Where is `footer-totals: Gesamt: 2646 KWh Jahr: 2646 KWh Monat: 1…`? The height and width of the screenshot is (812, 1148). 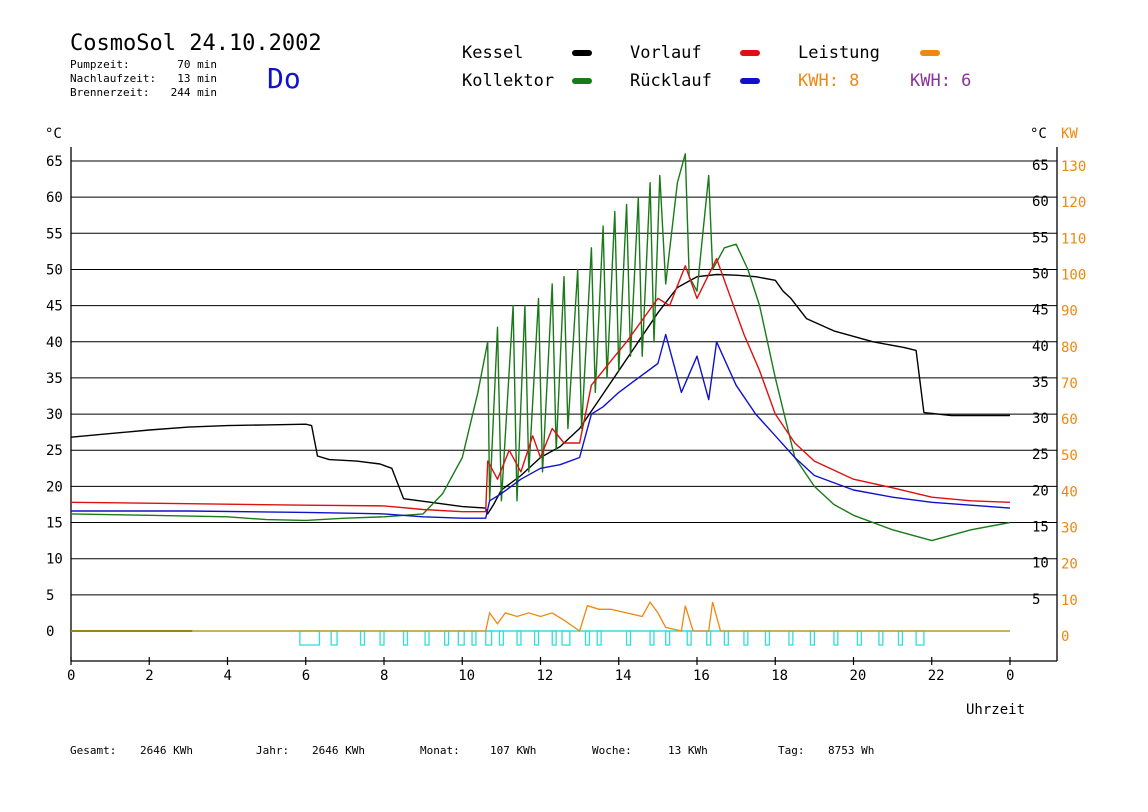
footer-totals: Gesamt: 2646 KWh Jahr: 2646 KWh Monat: 1… is located at coordinates (472, 750).